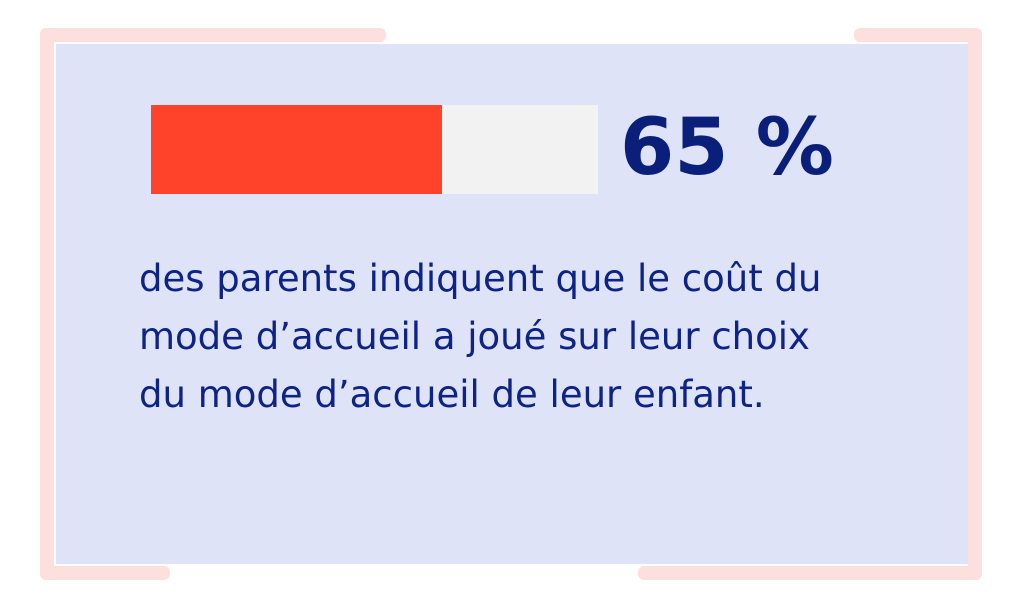 The width and height of the screenshot is (1024, 608). Describe the element at coordinates (296, 149) in the screenshot. I see `progress-bar-fill` at that location.